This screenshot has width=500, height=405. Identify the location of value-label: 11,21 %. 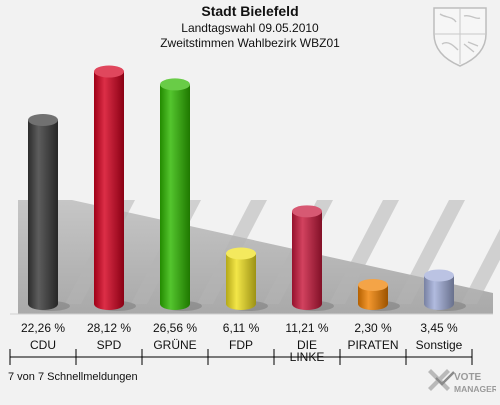
(306, 328).